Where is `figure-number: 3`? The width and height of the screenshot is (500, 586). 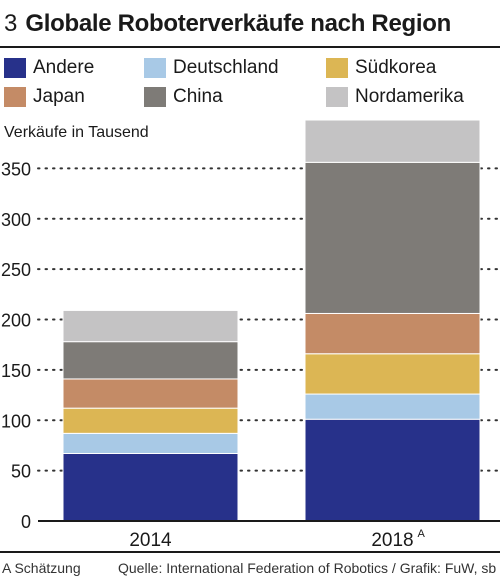 figure-number: 3 is located at coordinates (11, 23).